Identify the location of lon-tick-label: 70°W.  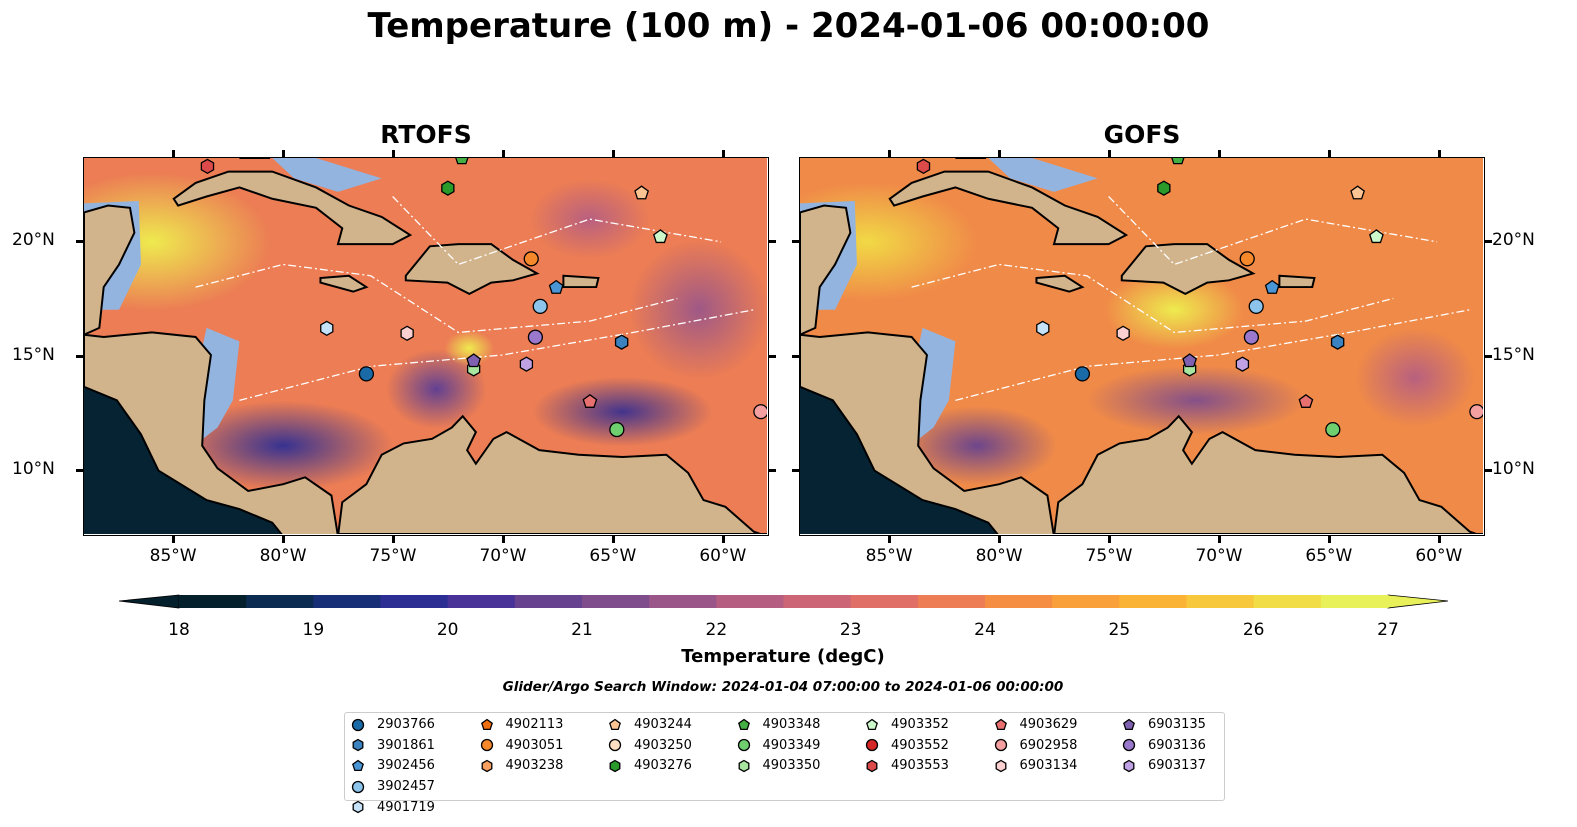
(503, 556).